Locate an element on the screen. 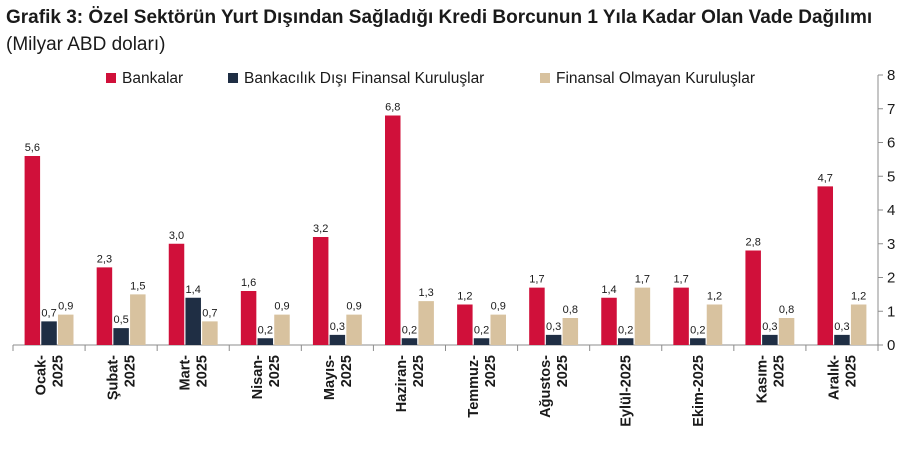  data-label: 0,5 is located at coordinates (120, 320).